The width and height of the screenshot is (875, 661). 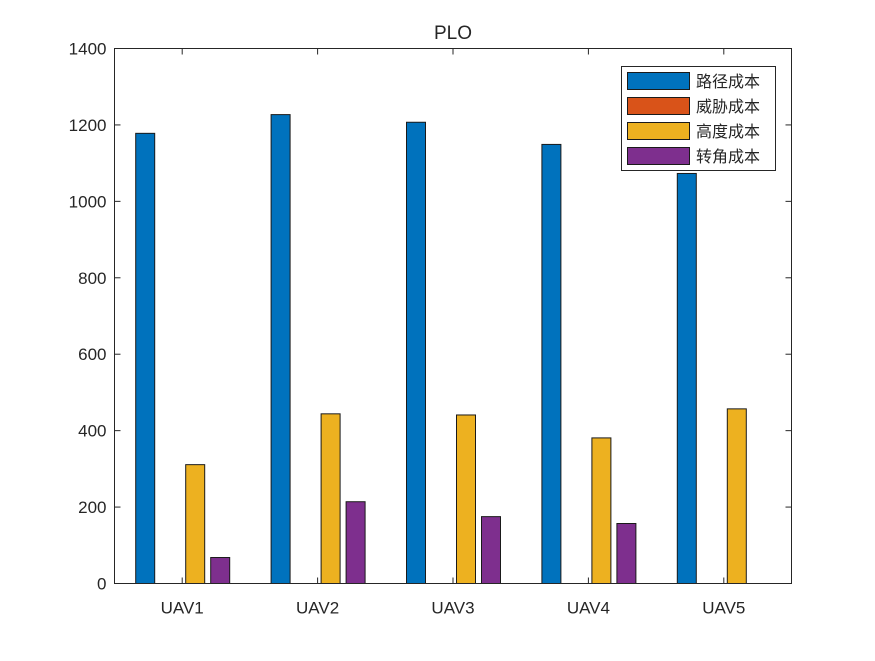 I want to click on y-tick-label: 1000, so click(x=88, y=201).